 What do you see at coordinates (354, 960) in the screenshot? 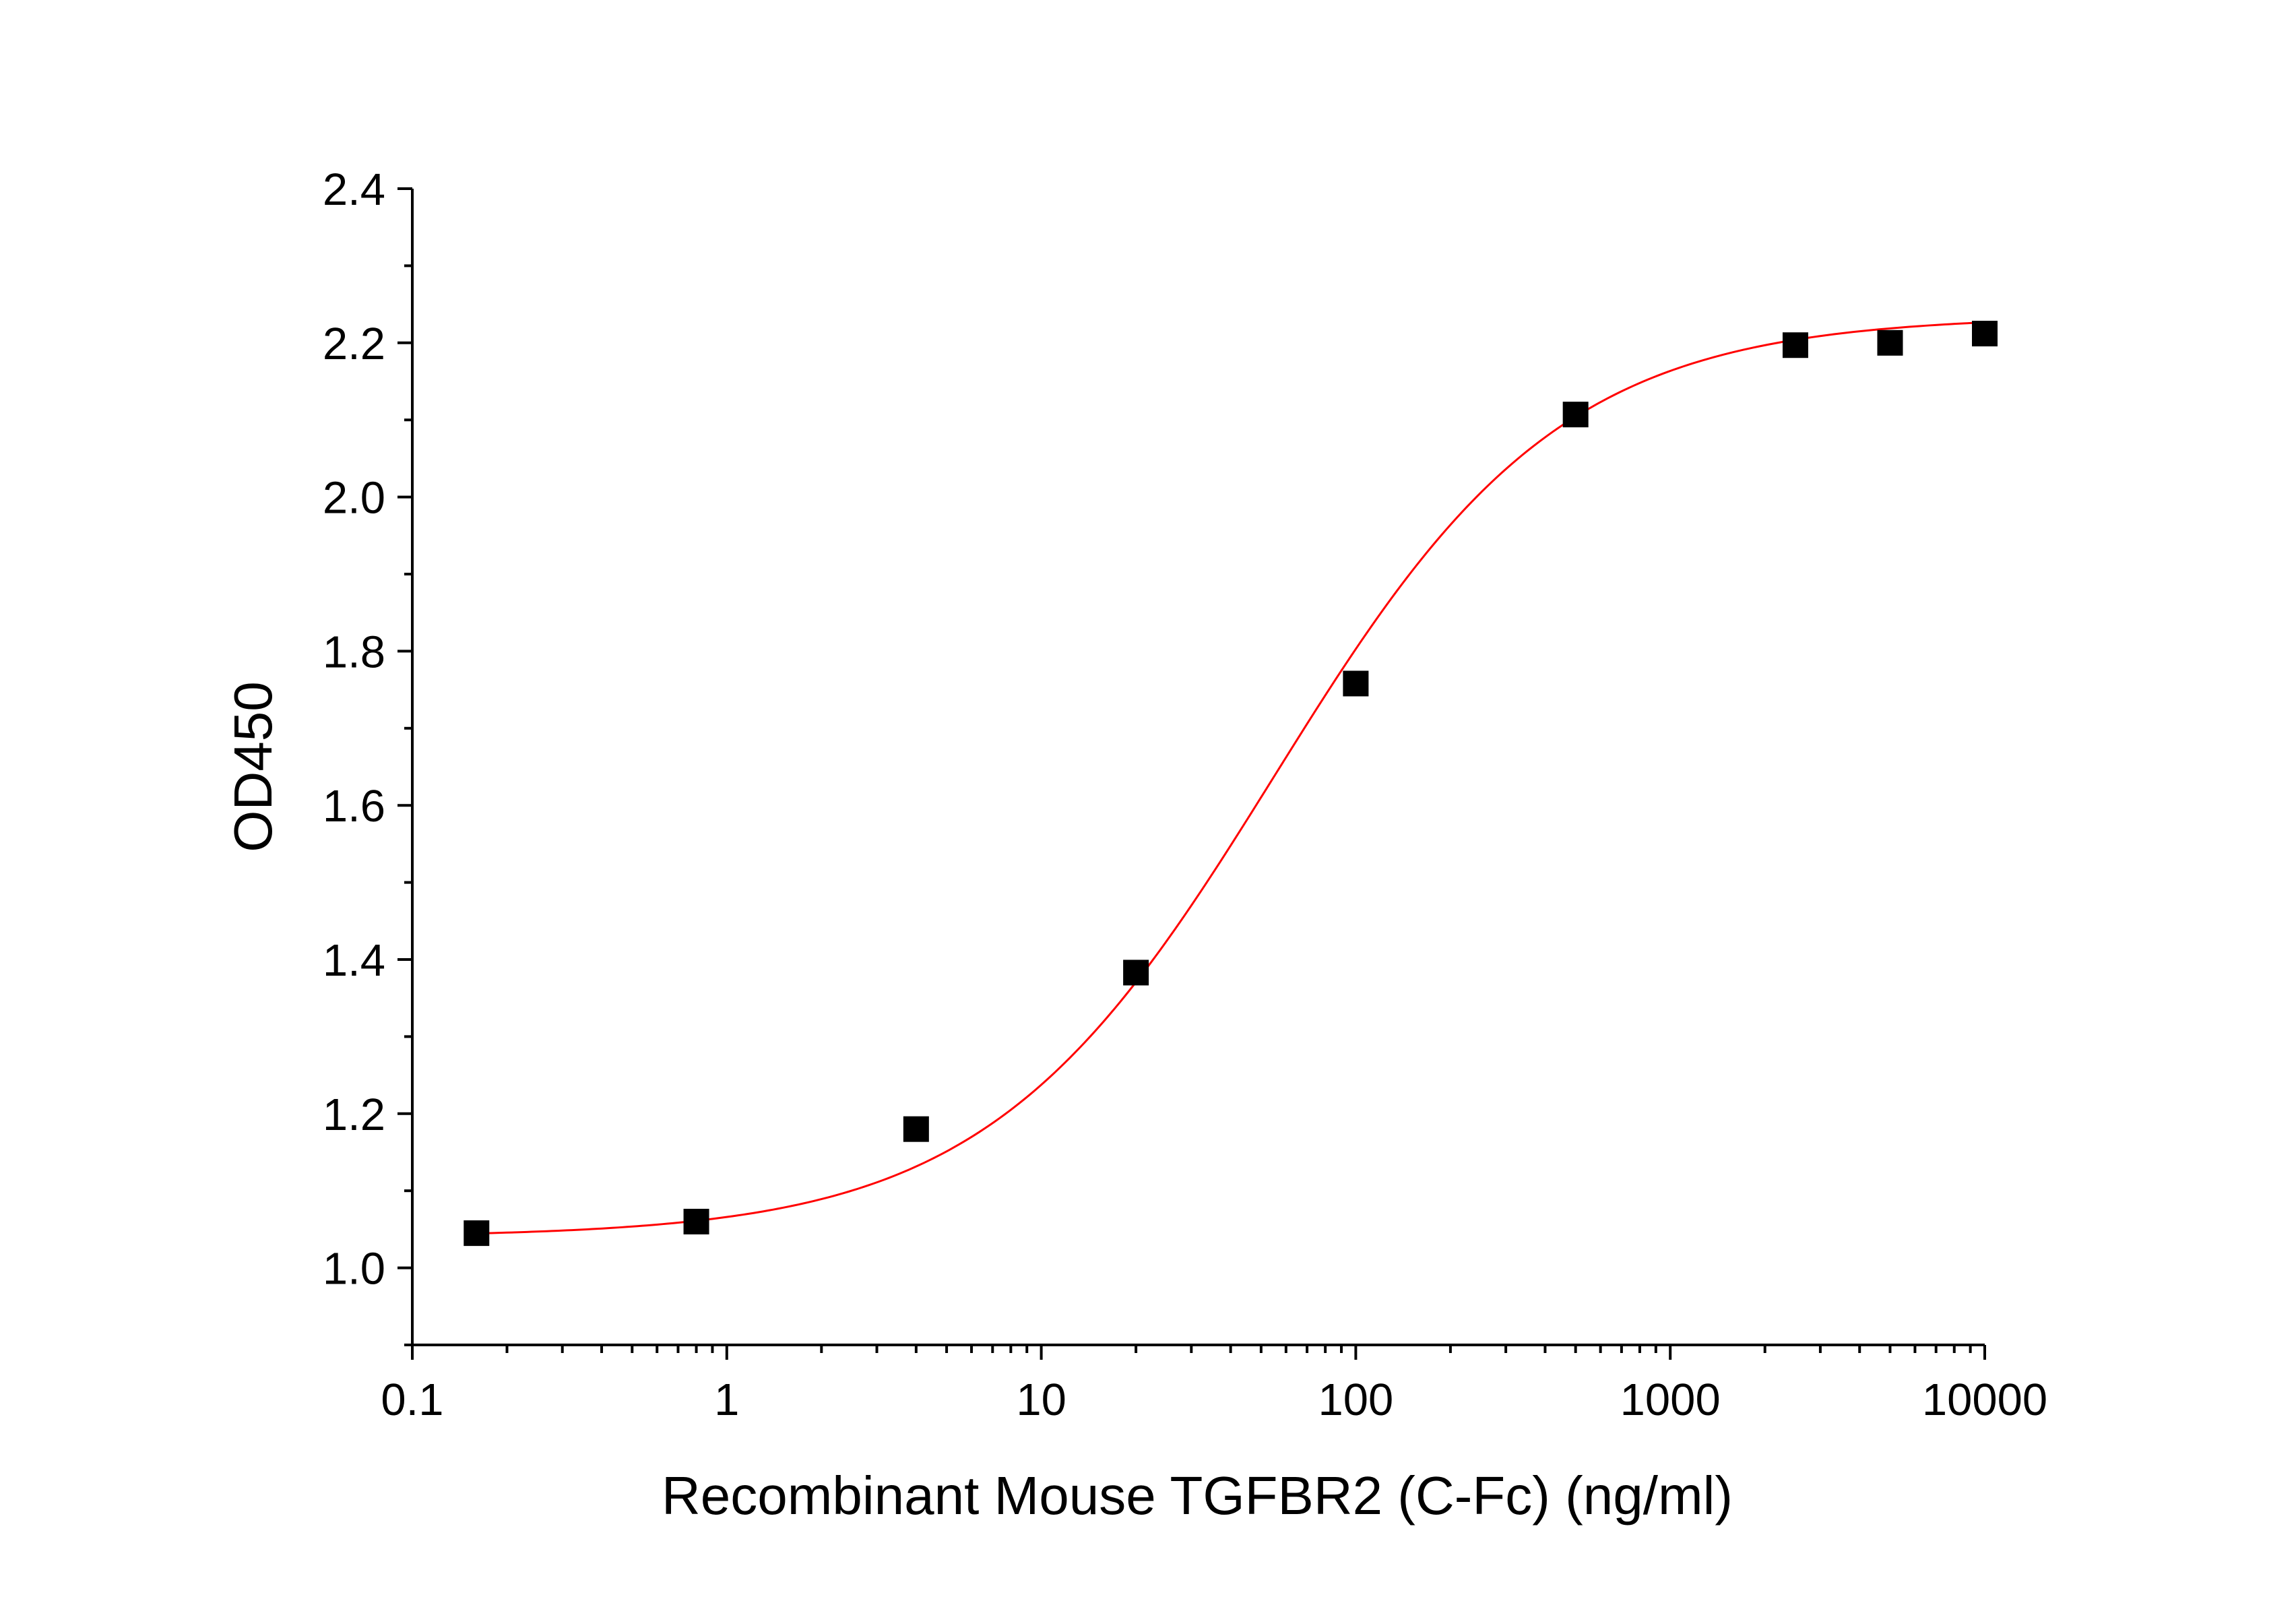
I see `y-tick-label: 1.4` at bounding box center [354, 960].